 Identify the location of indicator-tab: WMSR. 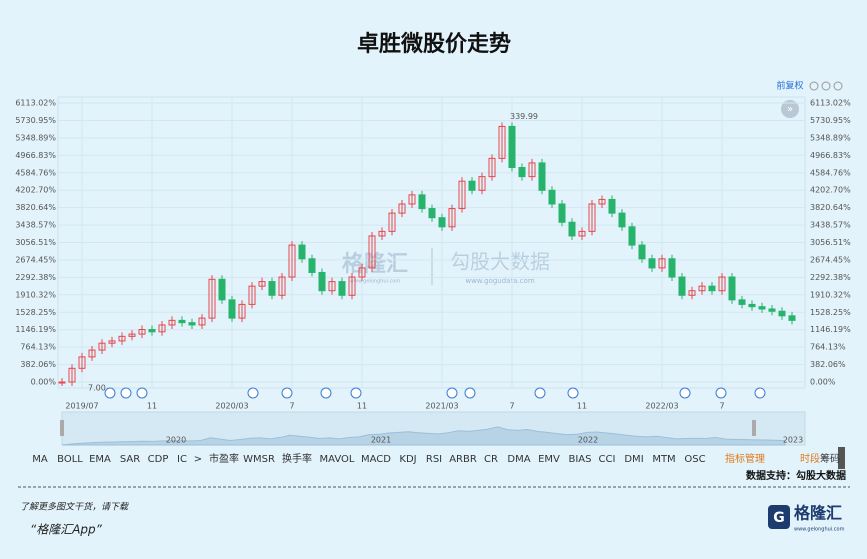
(259, 459).